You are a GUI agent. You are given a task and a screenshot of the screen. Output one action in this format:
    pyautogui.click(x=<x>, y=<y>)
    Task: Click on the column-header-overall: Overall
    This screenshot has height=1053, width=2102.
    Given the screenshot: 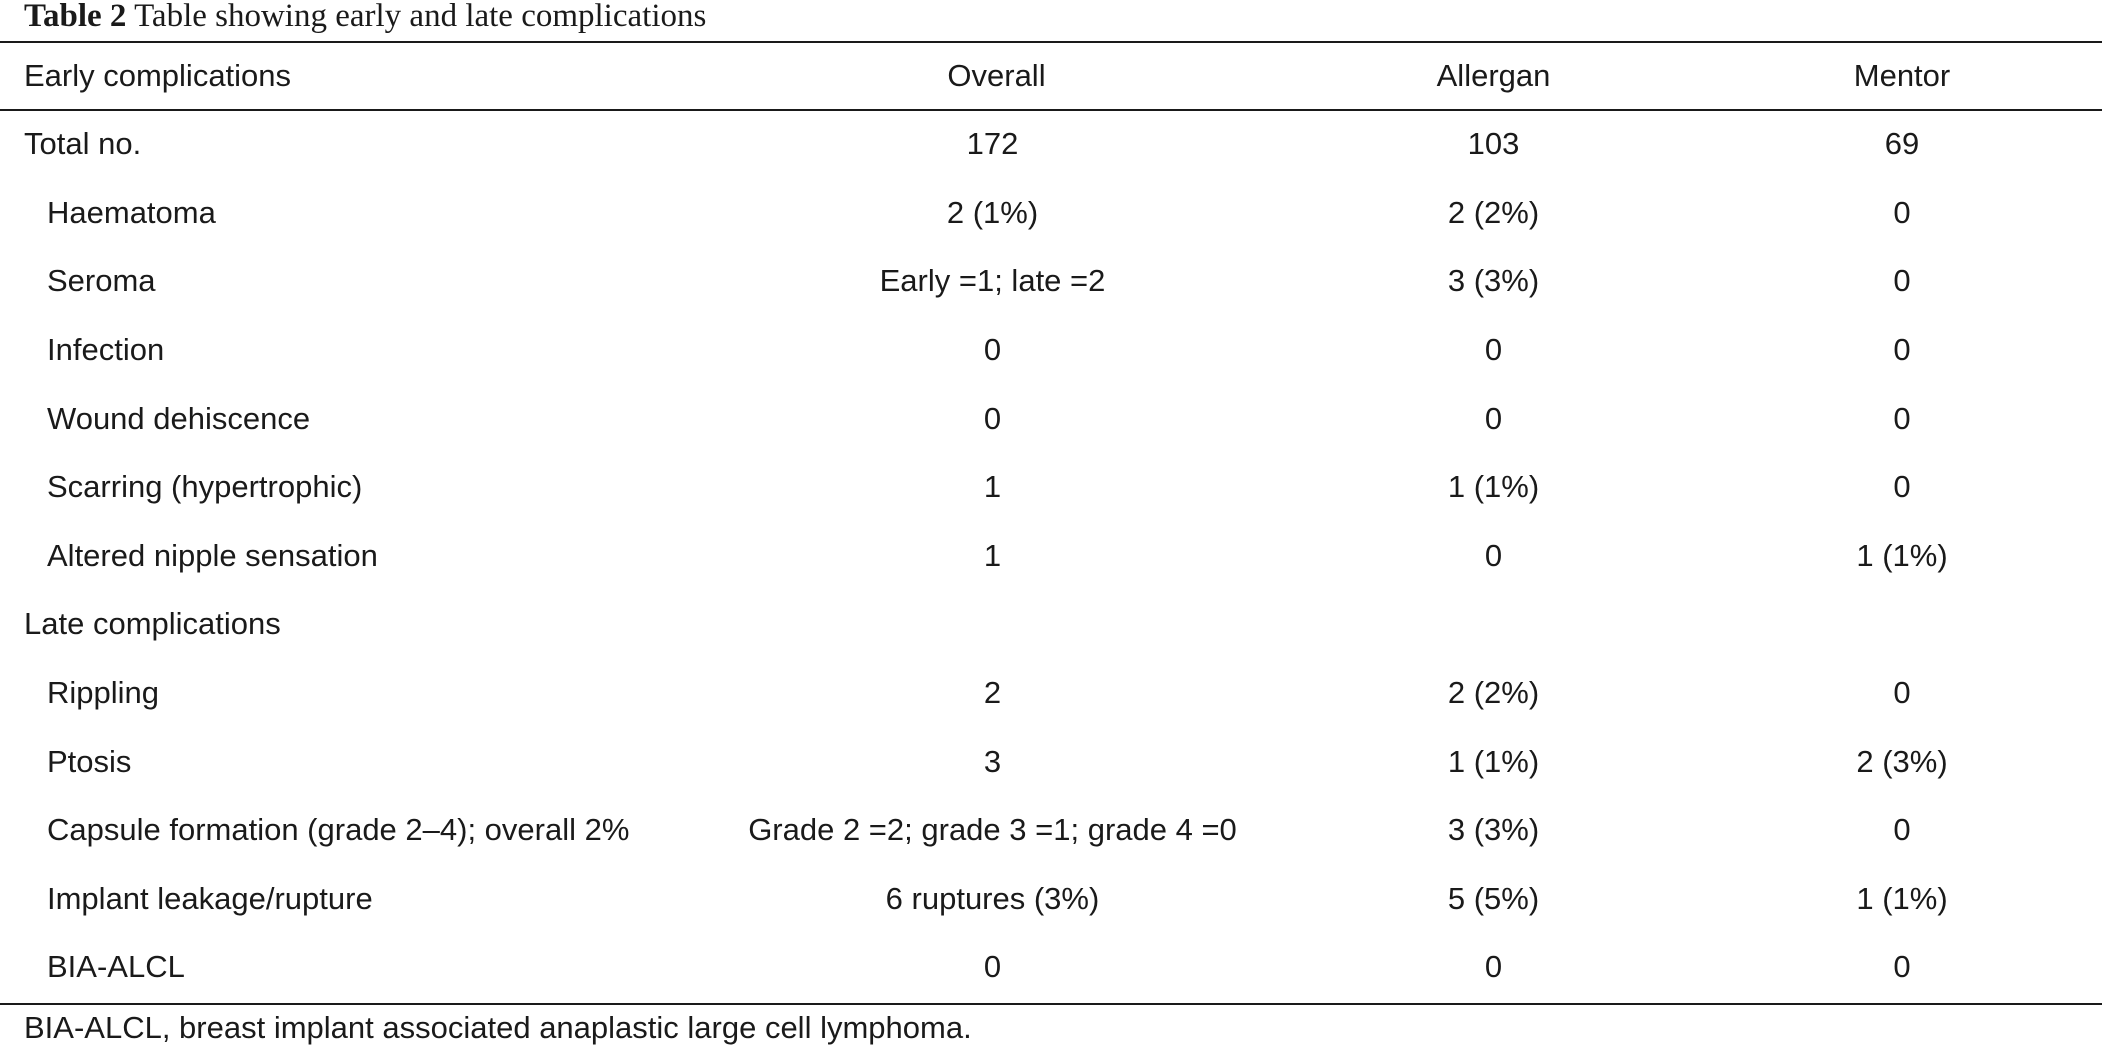 What is the action you would take?
    pyautogui.click(x=996, y=75)
    